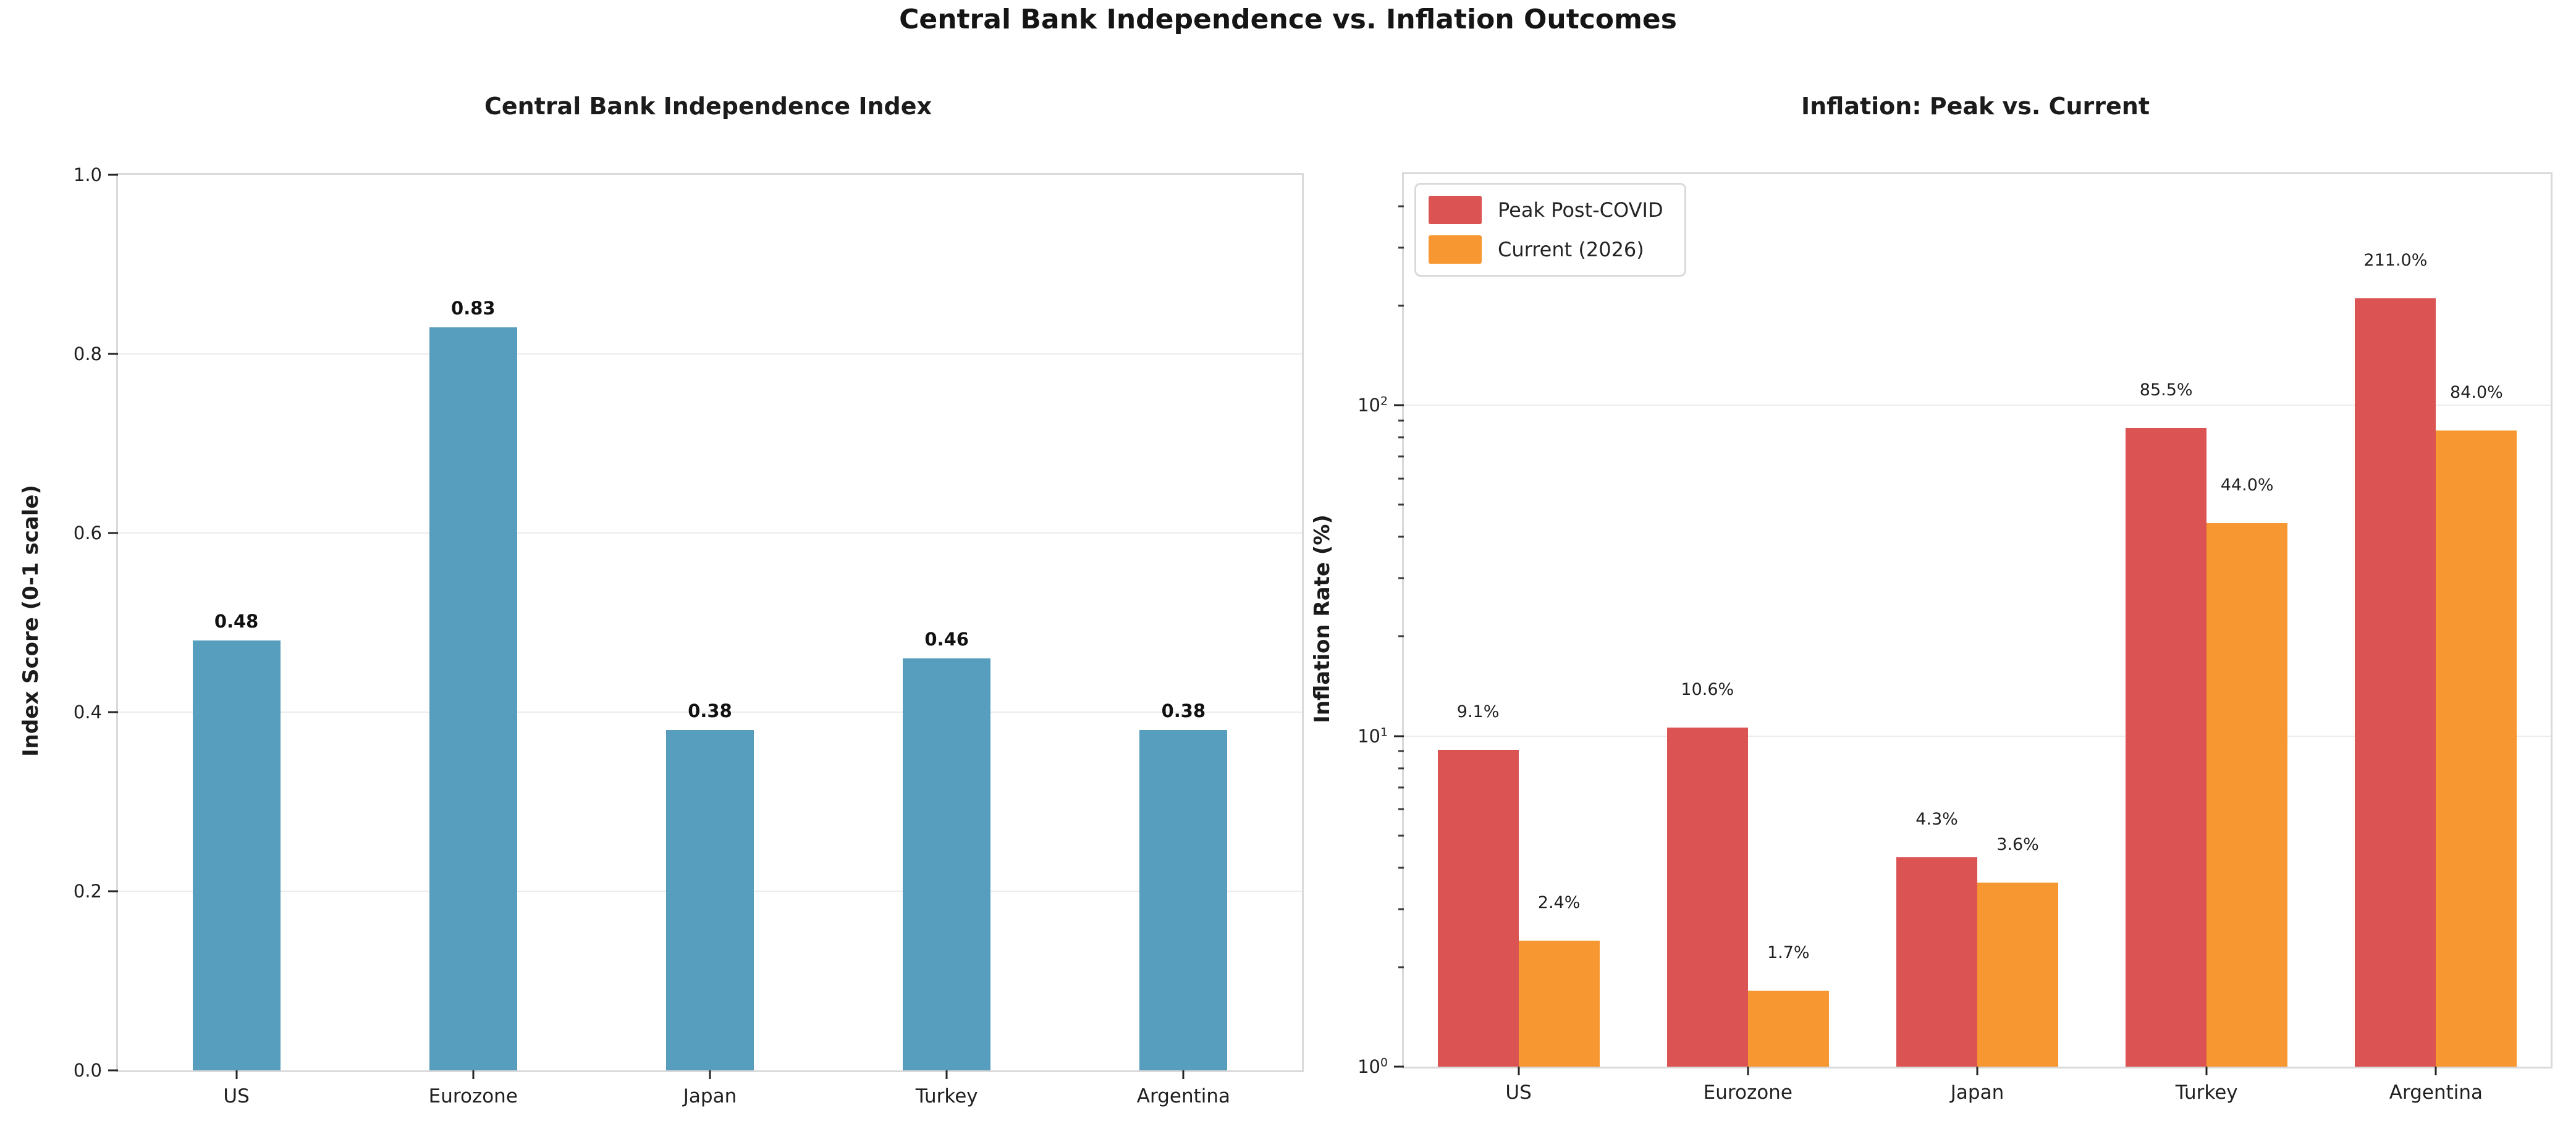 This screenshot has width=2576, height=1121. Describe the element at coordinates (708, 106) in the screenshot. I see `independence-chart-title: Central Bank Independence Index` at that location.